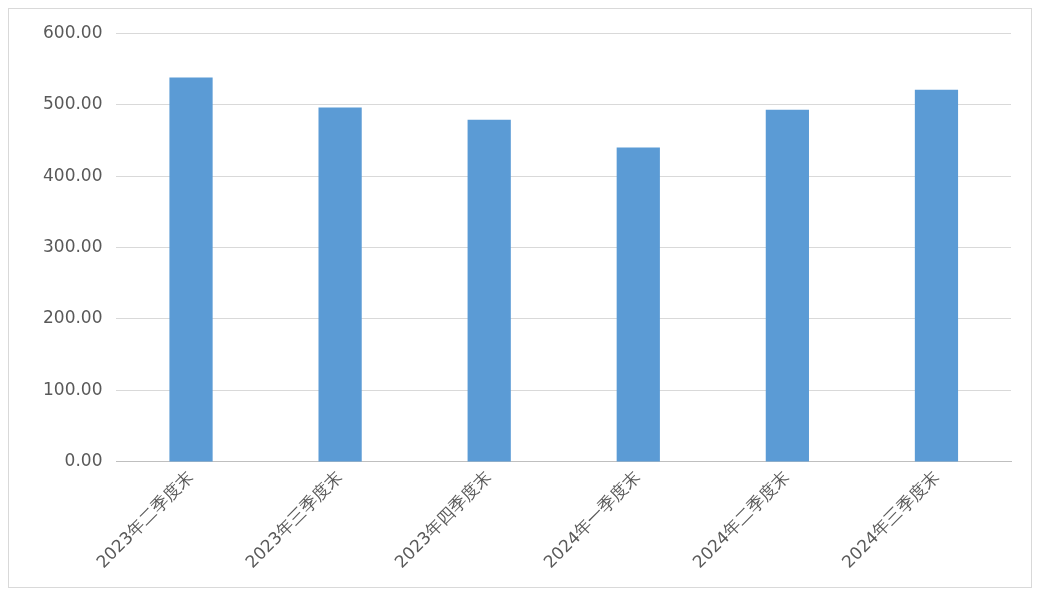 This screenshot has height=598, width=1044. I want to click on y-tick-label: 200.00, so click(73, 317).